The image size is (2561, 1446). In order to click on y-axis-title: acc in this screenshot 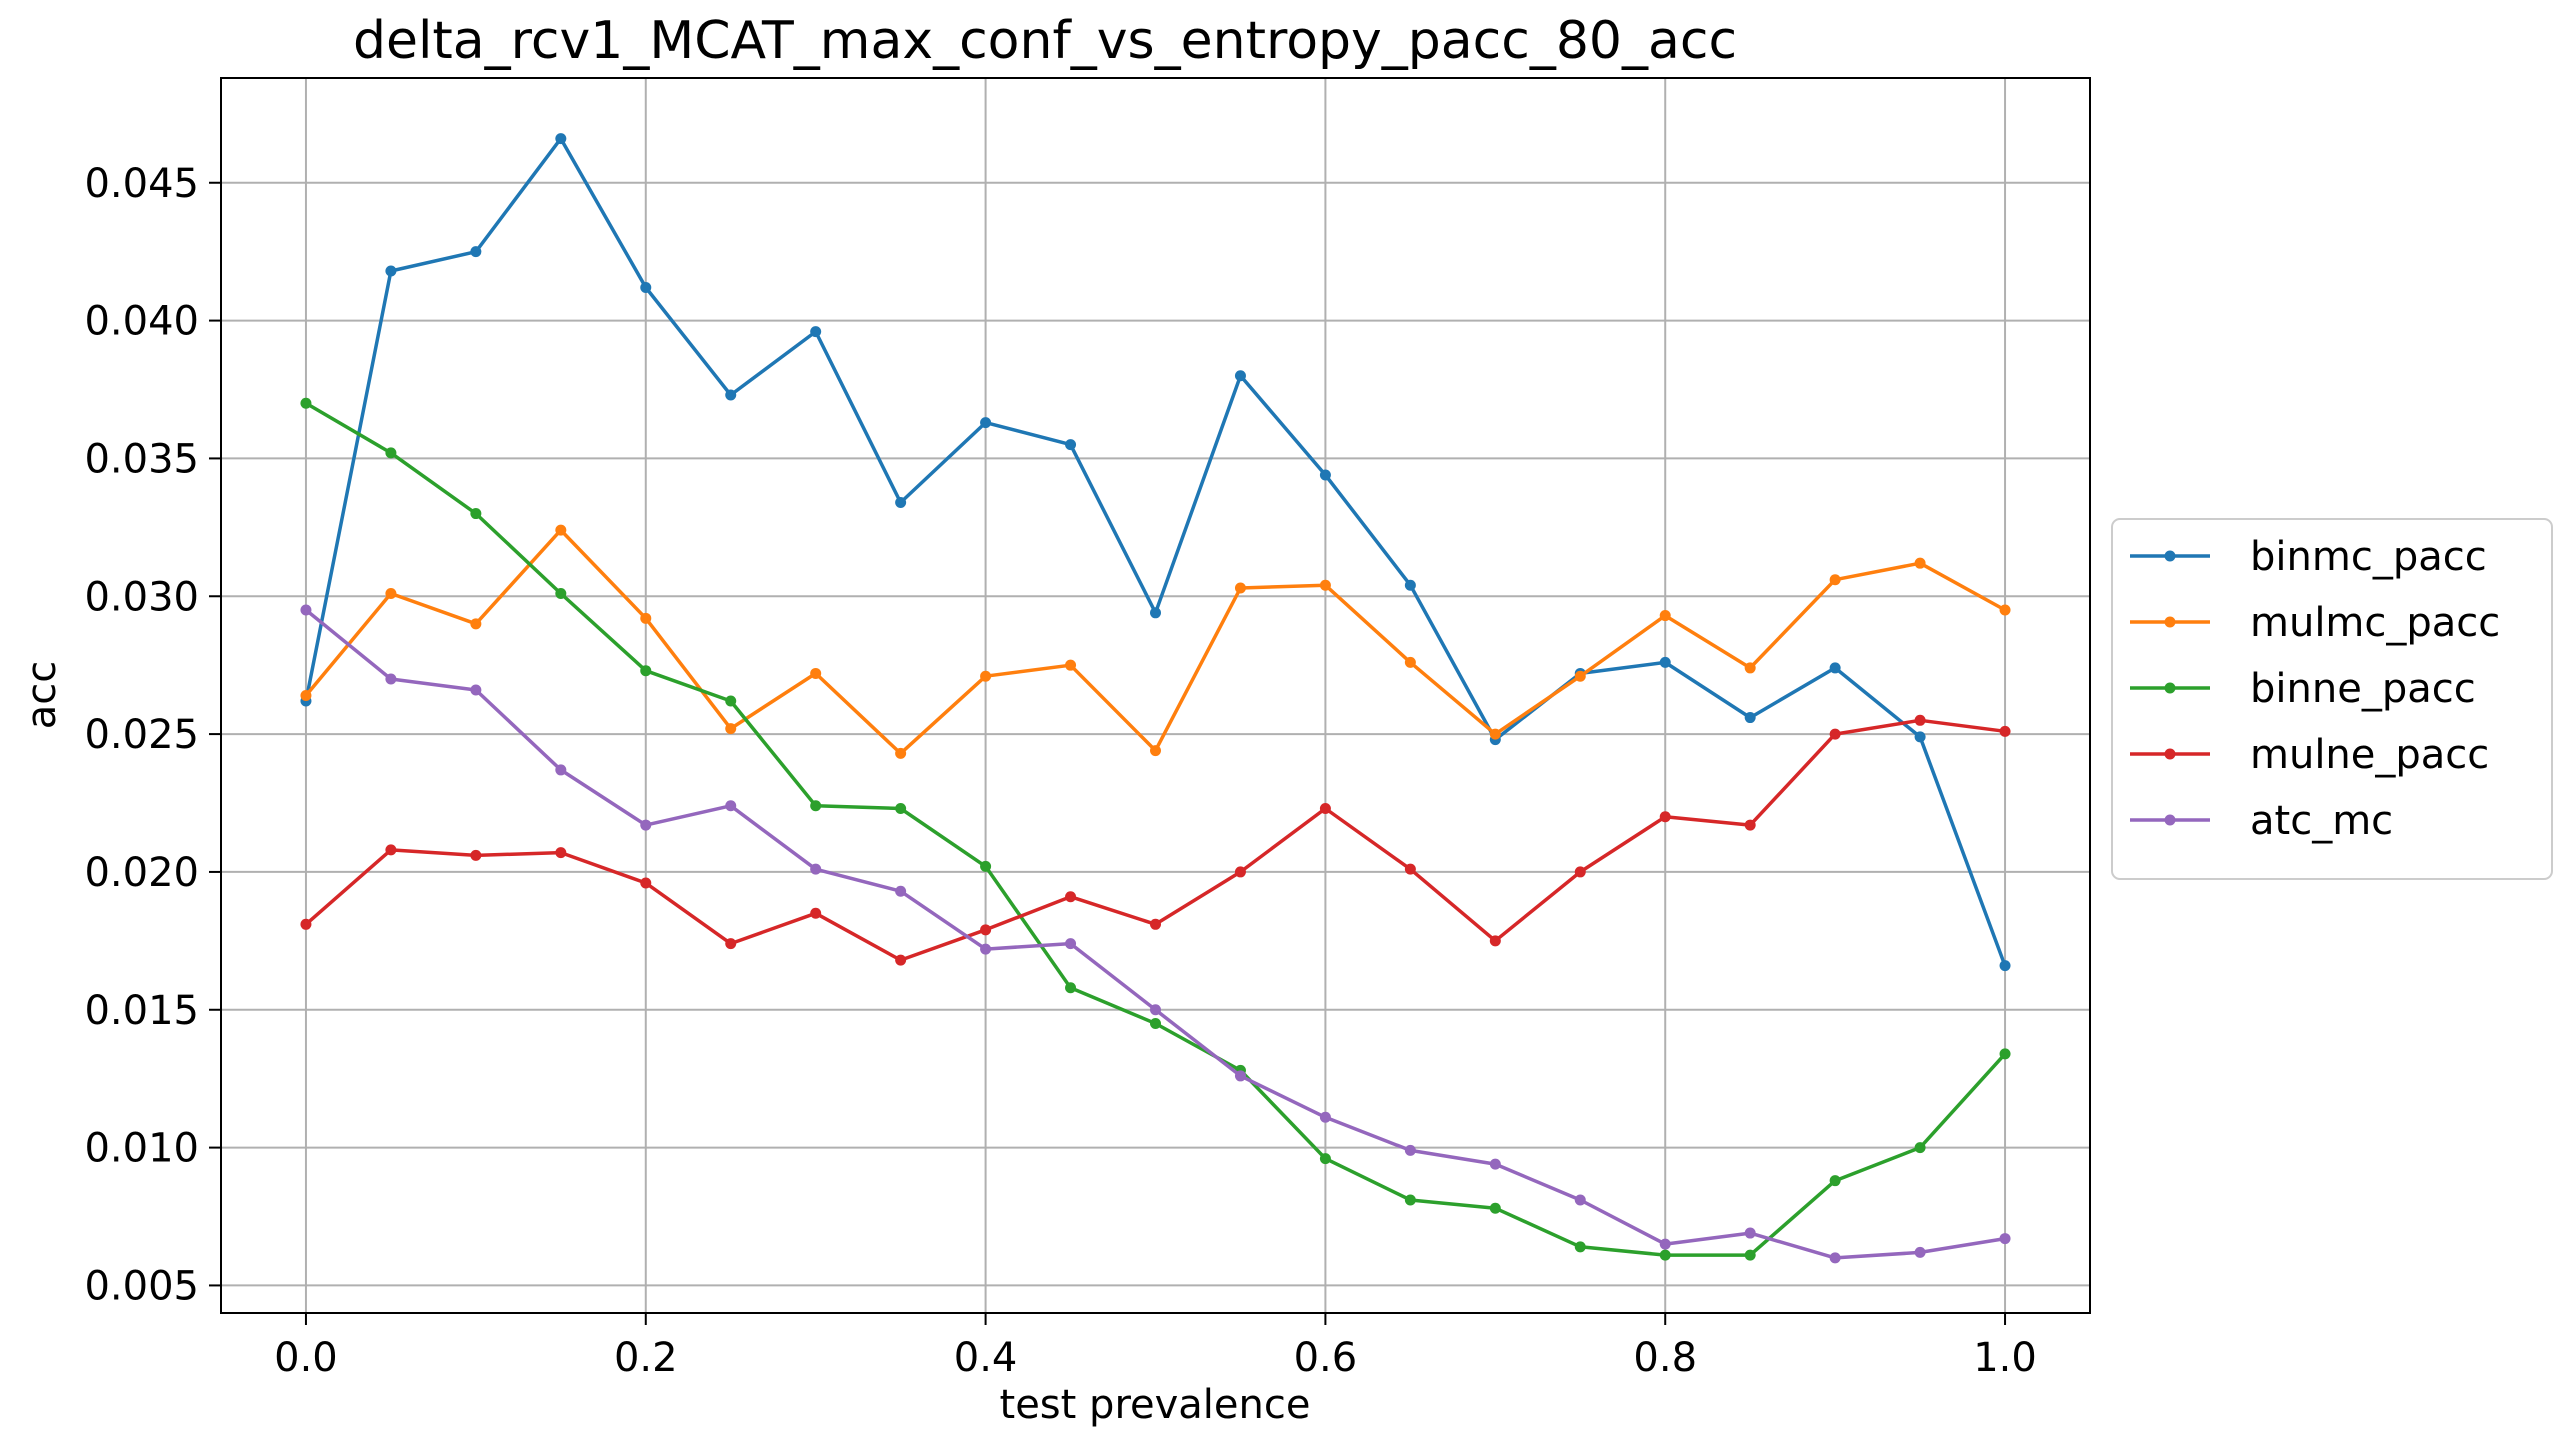, I will do `click(42, 695)`.